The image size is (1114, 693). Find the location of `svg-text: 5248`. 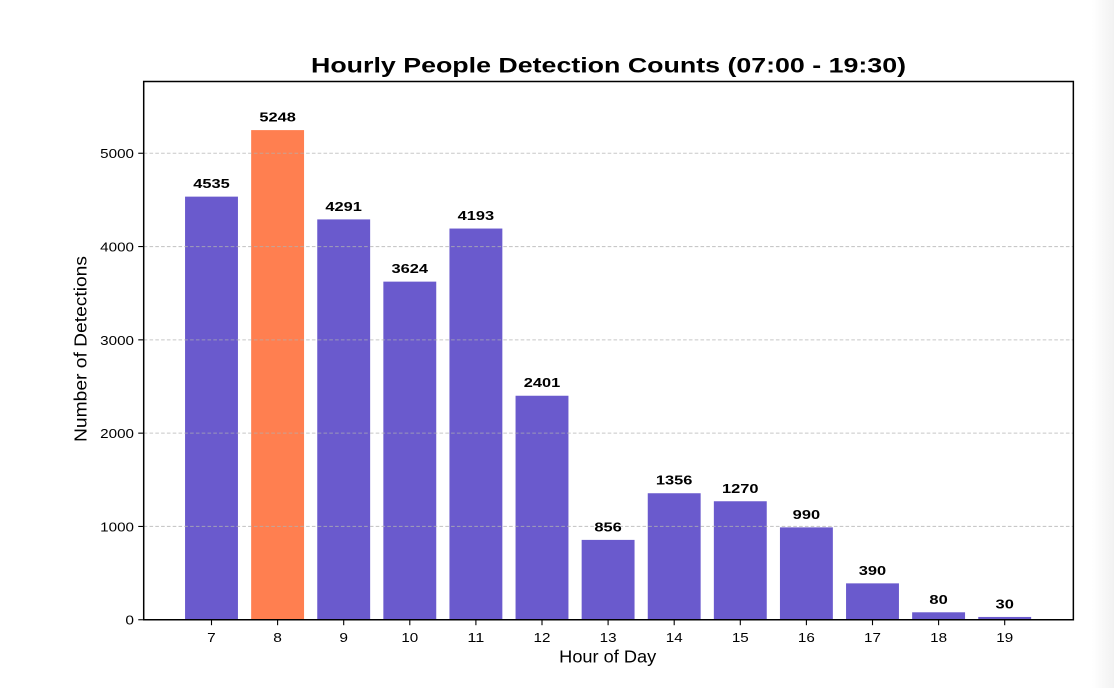

svg-text: 5248 is located at coordinates (277, 117).